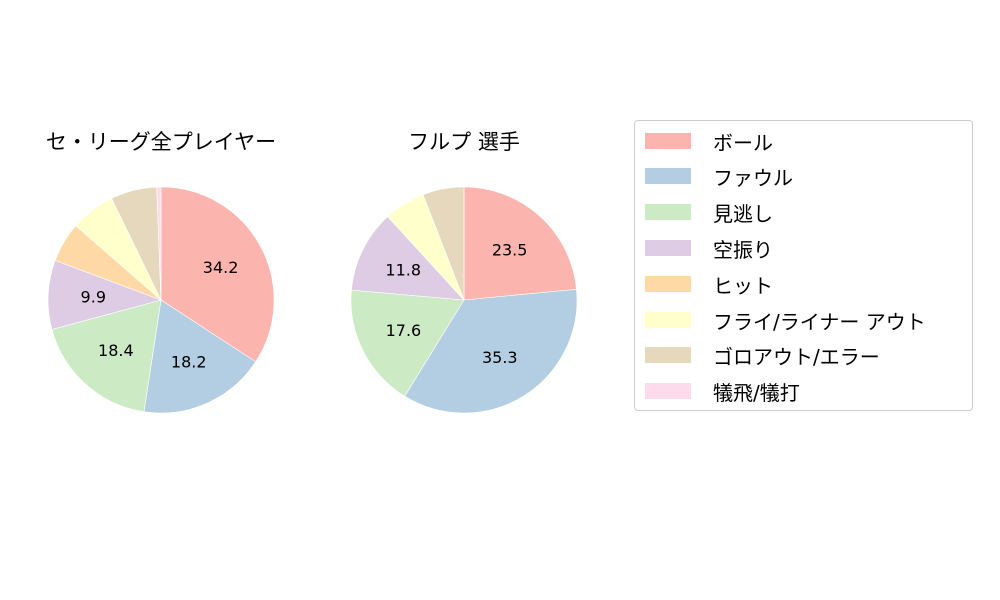  What do you see at coordinates (500, 357) in the screenshot?
I see `slice-label: 35.3` at bounding box center [500, 357].